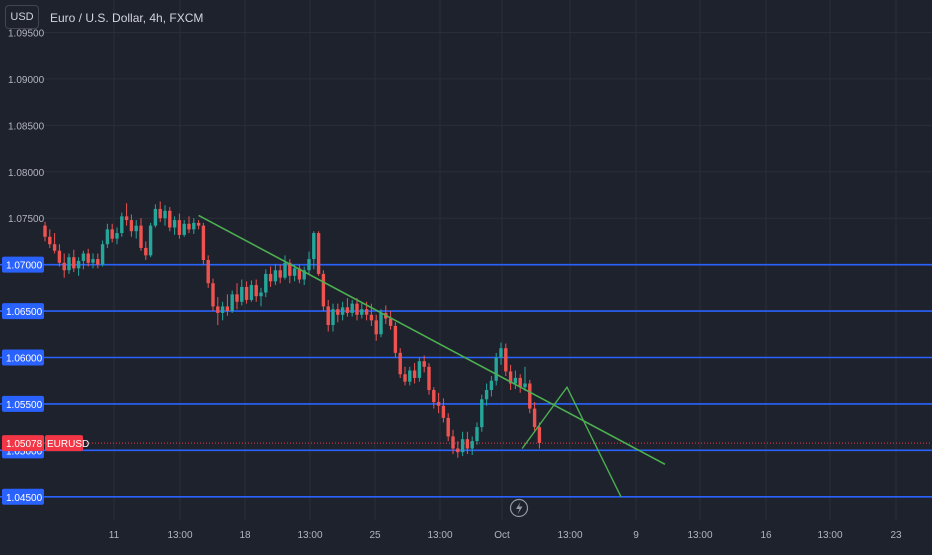 This screenshot has height=555, width=932. What do you see at coordinates (571, 441) in the screenshot?
I see `projection-path` at bounding box center [571, 441].